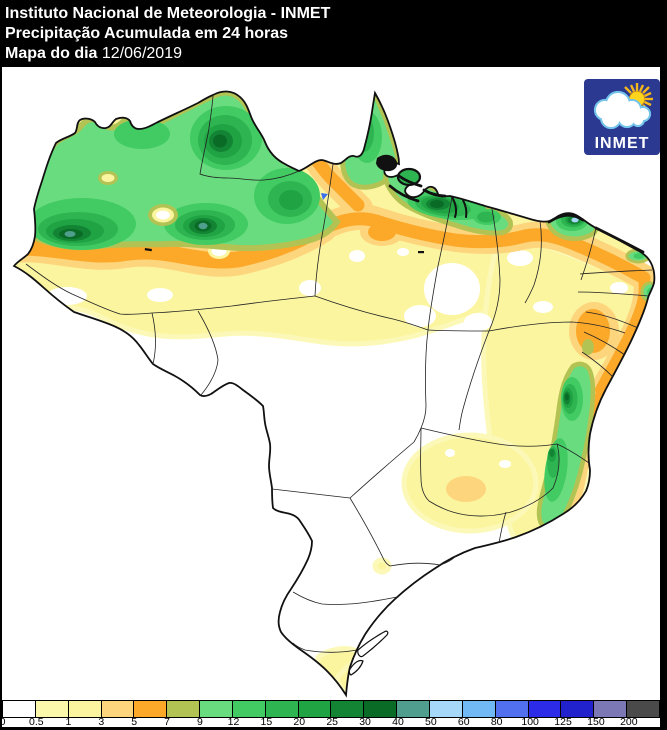 Image resolution: width=667 pixels, height=730 pixels. I want to click on legend-label: 1, so click(68, 722).